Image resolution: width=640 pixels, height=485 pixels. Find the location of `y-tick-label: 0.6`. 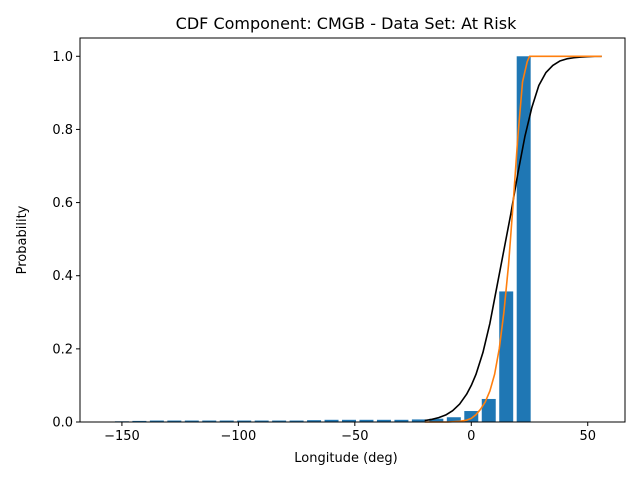

y-tick-label: 0.6 is located at coordinates (62, 203).